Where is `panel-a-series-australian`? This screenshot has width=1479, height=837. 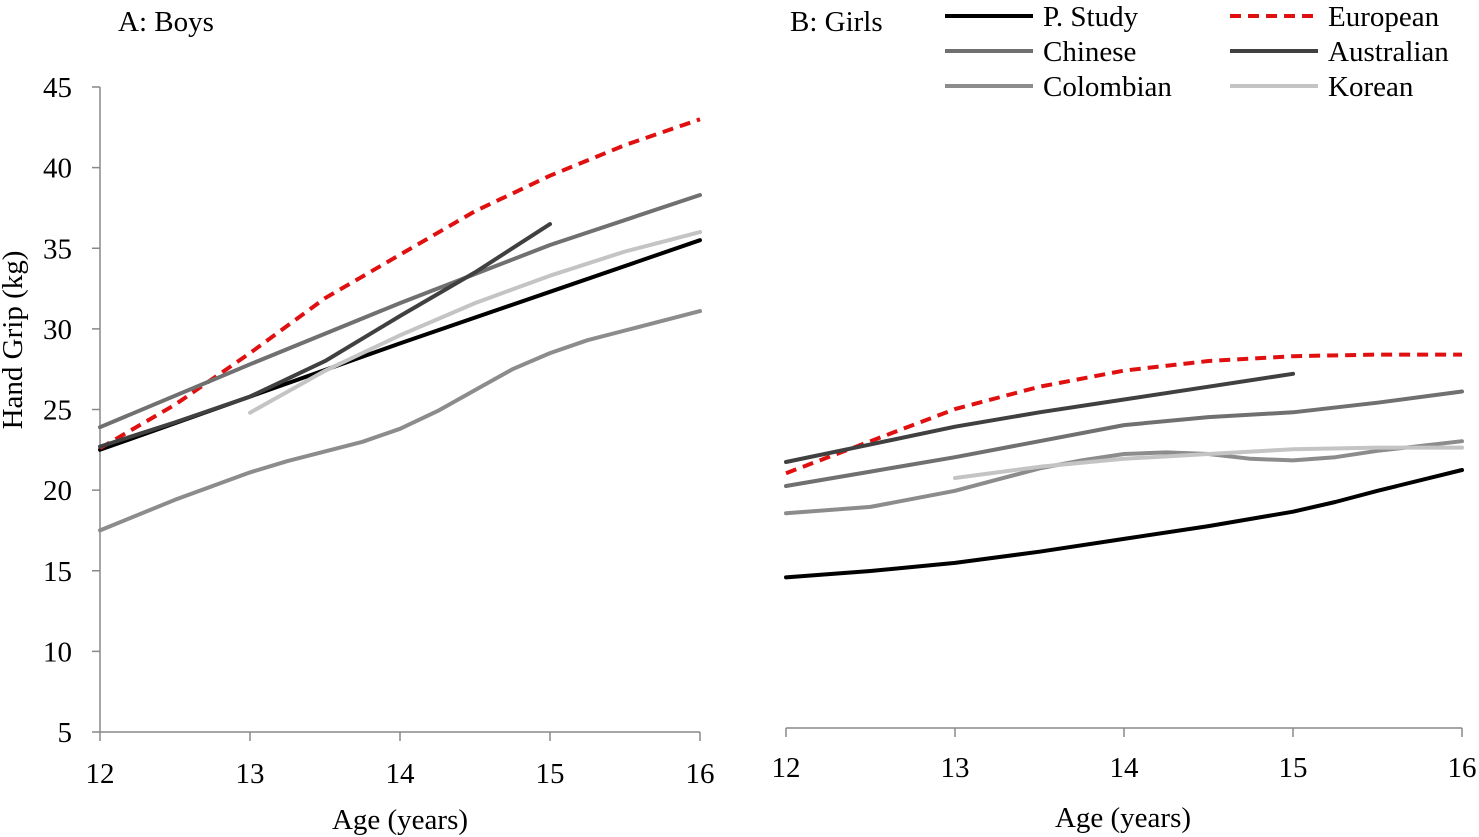
panel-a-series-australian is located at coordinates (325, 335).